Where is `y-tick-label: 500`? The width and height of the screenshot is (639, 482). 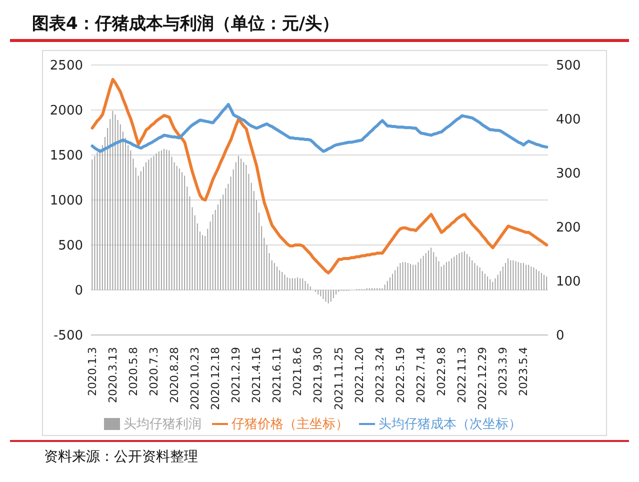 y-tick-label: 500 is located at coordinates (70, 246).